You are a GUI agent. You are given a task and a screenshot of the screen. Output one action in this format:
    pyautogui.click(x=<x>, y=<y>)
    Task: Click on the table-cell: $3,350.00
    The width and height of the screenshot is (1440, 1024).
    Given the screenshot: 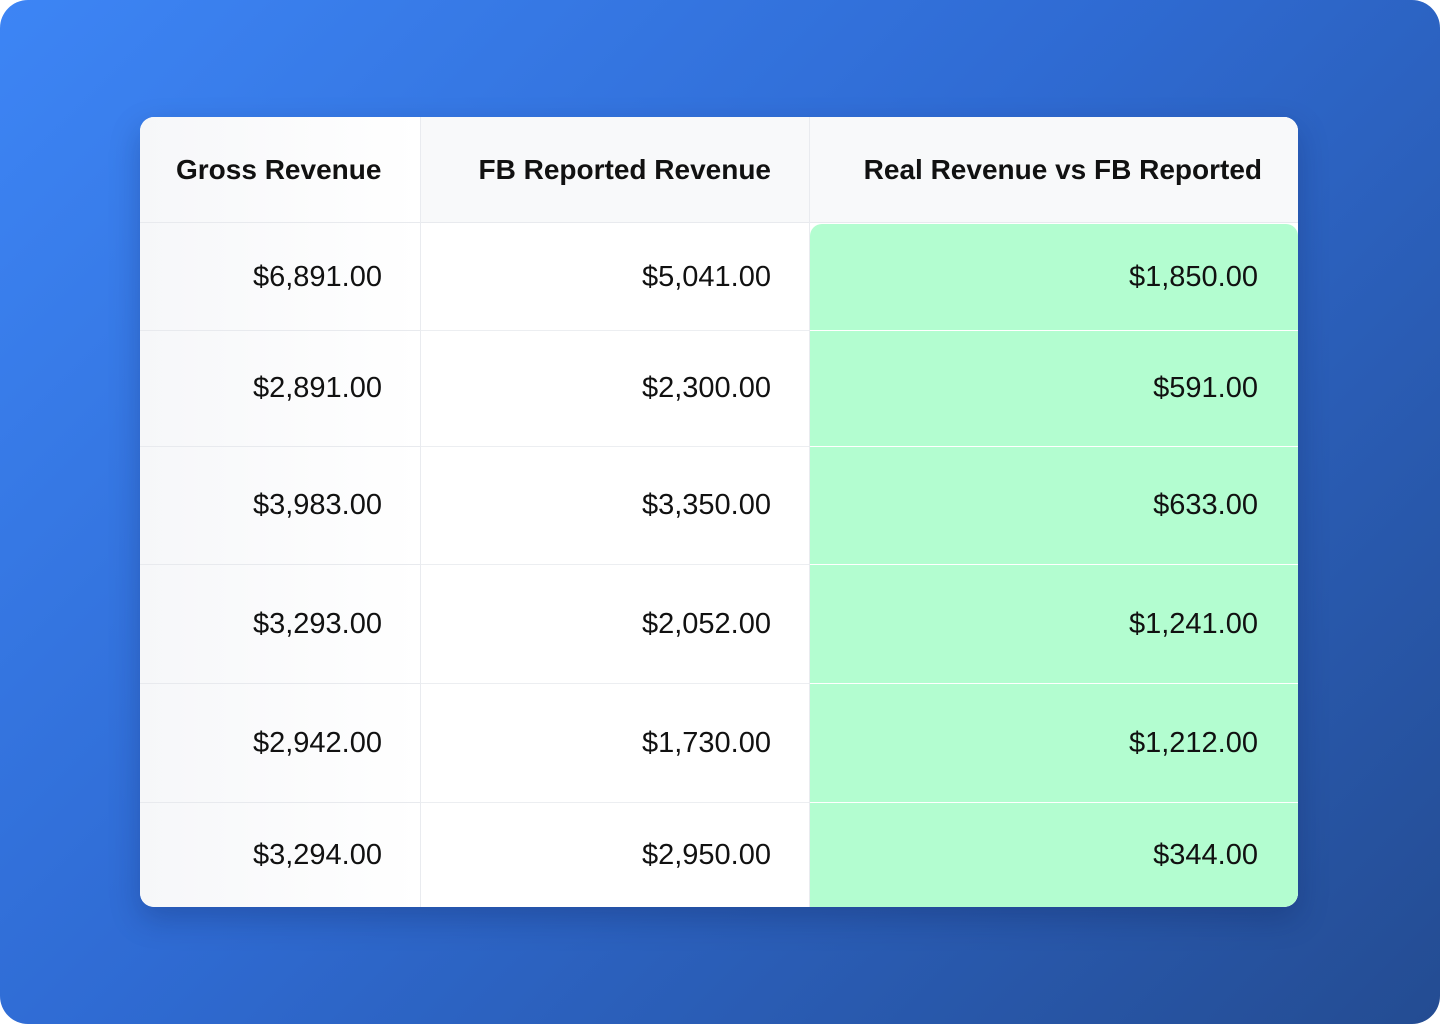 What is the action you would take?
    pyautogui.click(x=615, y=506)
    